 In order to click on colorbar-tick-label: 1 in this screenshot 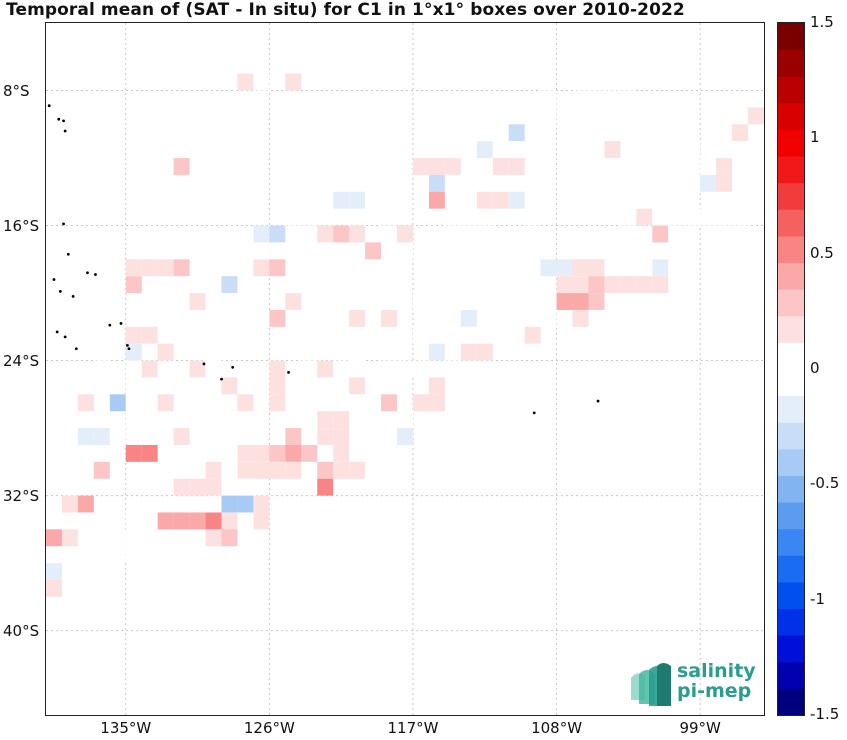, I will do `click(815, 137)`.